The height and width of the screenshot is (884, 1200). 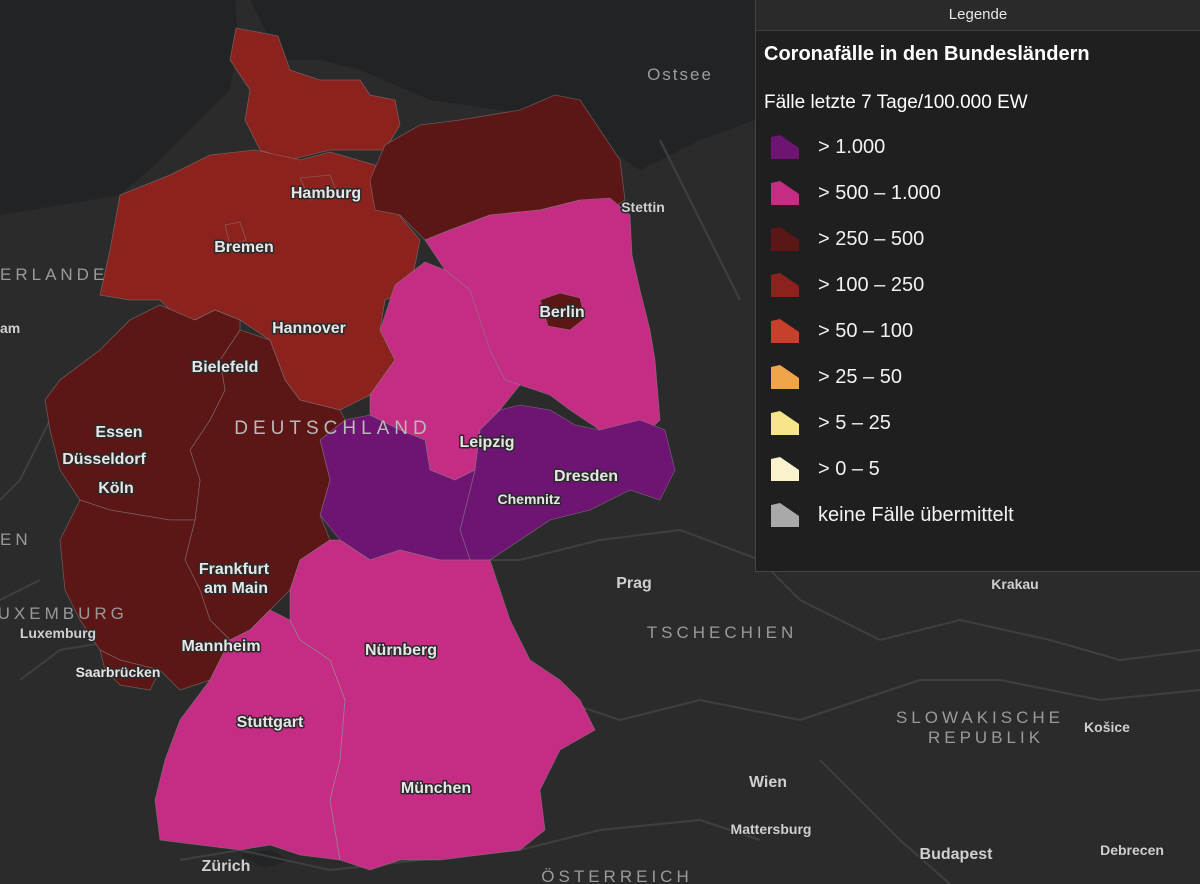 What do you see at coordinates (978, 469) in the screenshot?
I see `legend-item: > 0 – 5` at bounding box center [978, 469].